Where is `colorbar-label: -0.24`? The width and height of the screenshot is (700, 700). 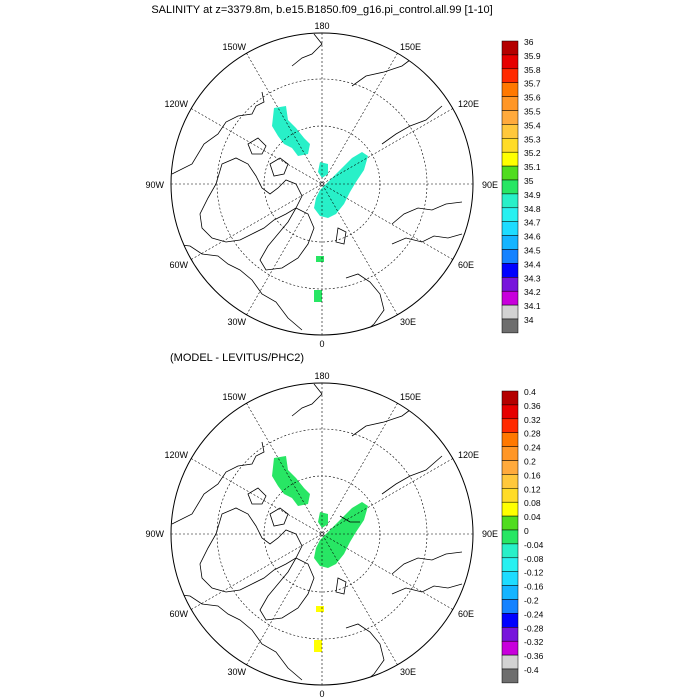 colorbar-label: -0.24 is located at coordinates (534, 614).